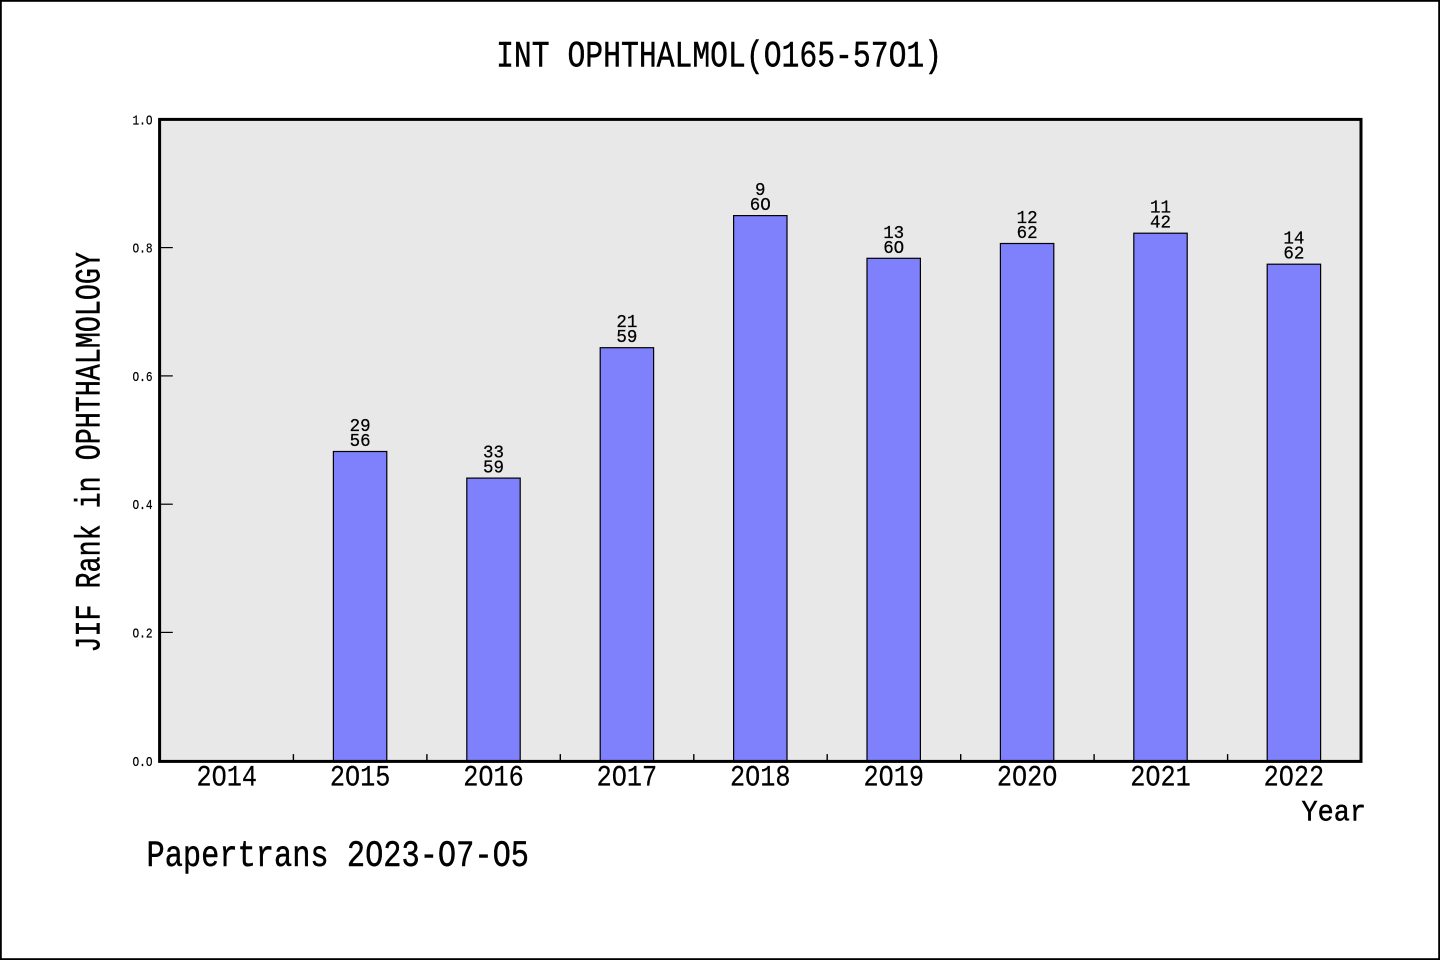 The width and height of the screenshot is (1440, 960). Describe the element at coordinates (338, 857) in the screenshot. I see `svg-text: Papertrans 2O23-O7-O5` at that location.